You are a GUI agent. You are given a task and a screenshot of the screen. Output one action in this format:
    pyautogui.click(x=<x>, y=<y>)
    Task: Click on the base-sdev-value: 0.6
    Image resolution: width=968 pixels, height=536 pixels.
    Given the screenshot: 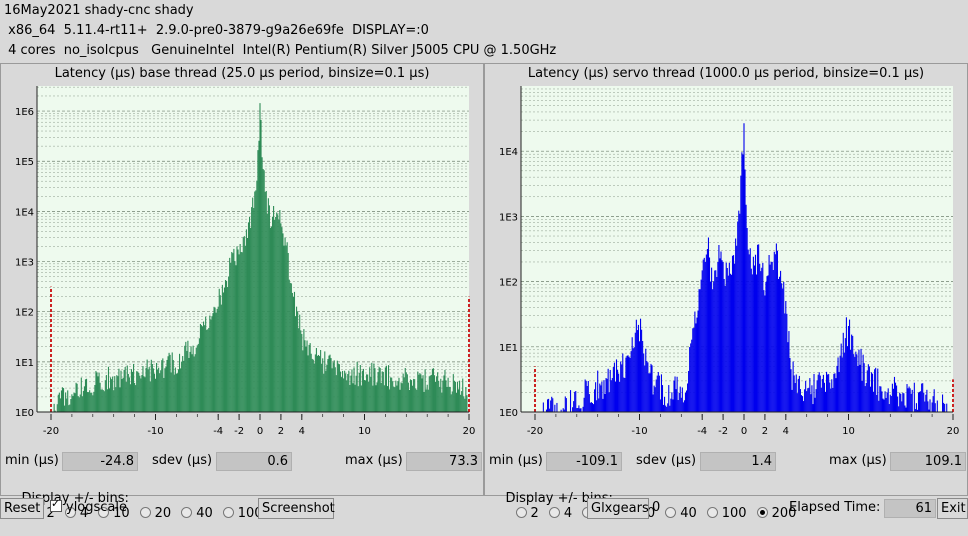 What is the action you would take?
    pyautogui.click(x=254, y=461)
    